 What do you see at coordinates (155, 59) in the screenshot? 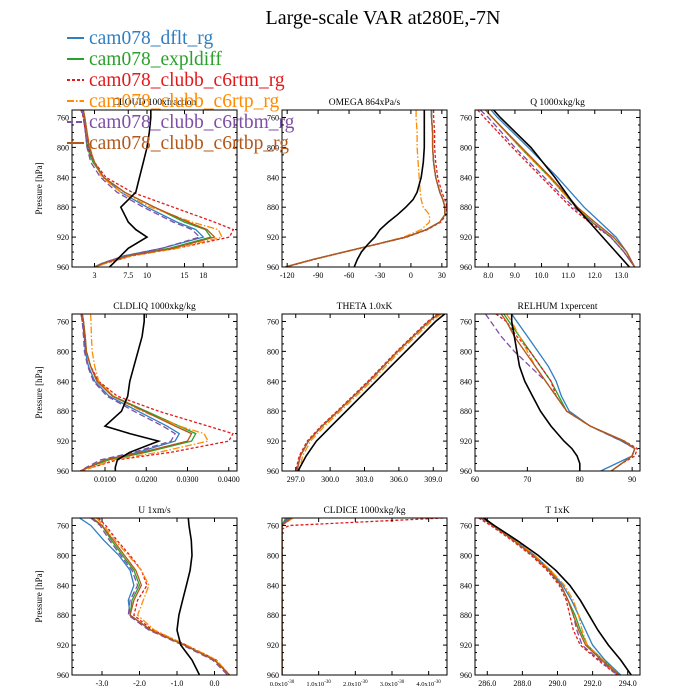
I see `legend-label: cam078_expldiff` at bounding box center [155, 59].